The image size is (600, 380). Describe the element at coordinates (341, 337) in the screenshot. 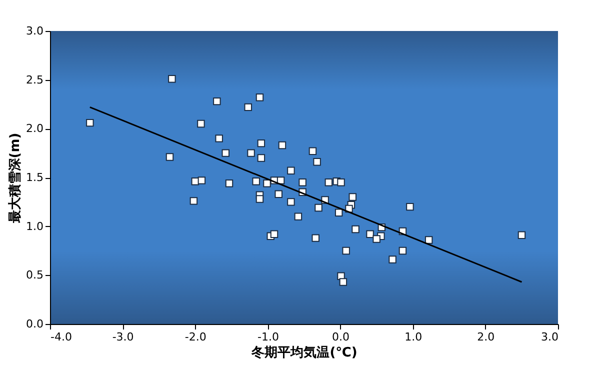

I see `x-tick-label: 0.0` at that location.